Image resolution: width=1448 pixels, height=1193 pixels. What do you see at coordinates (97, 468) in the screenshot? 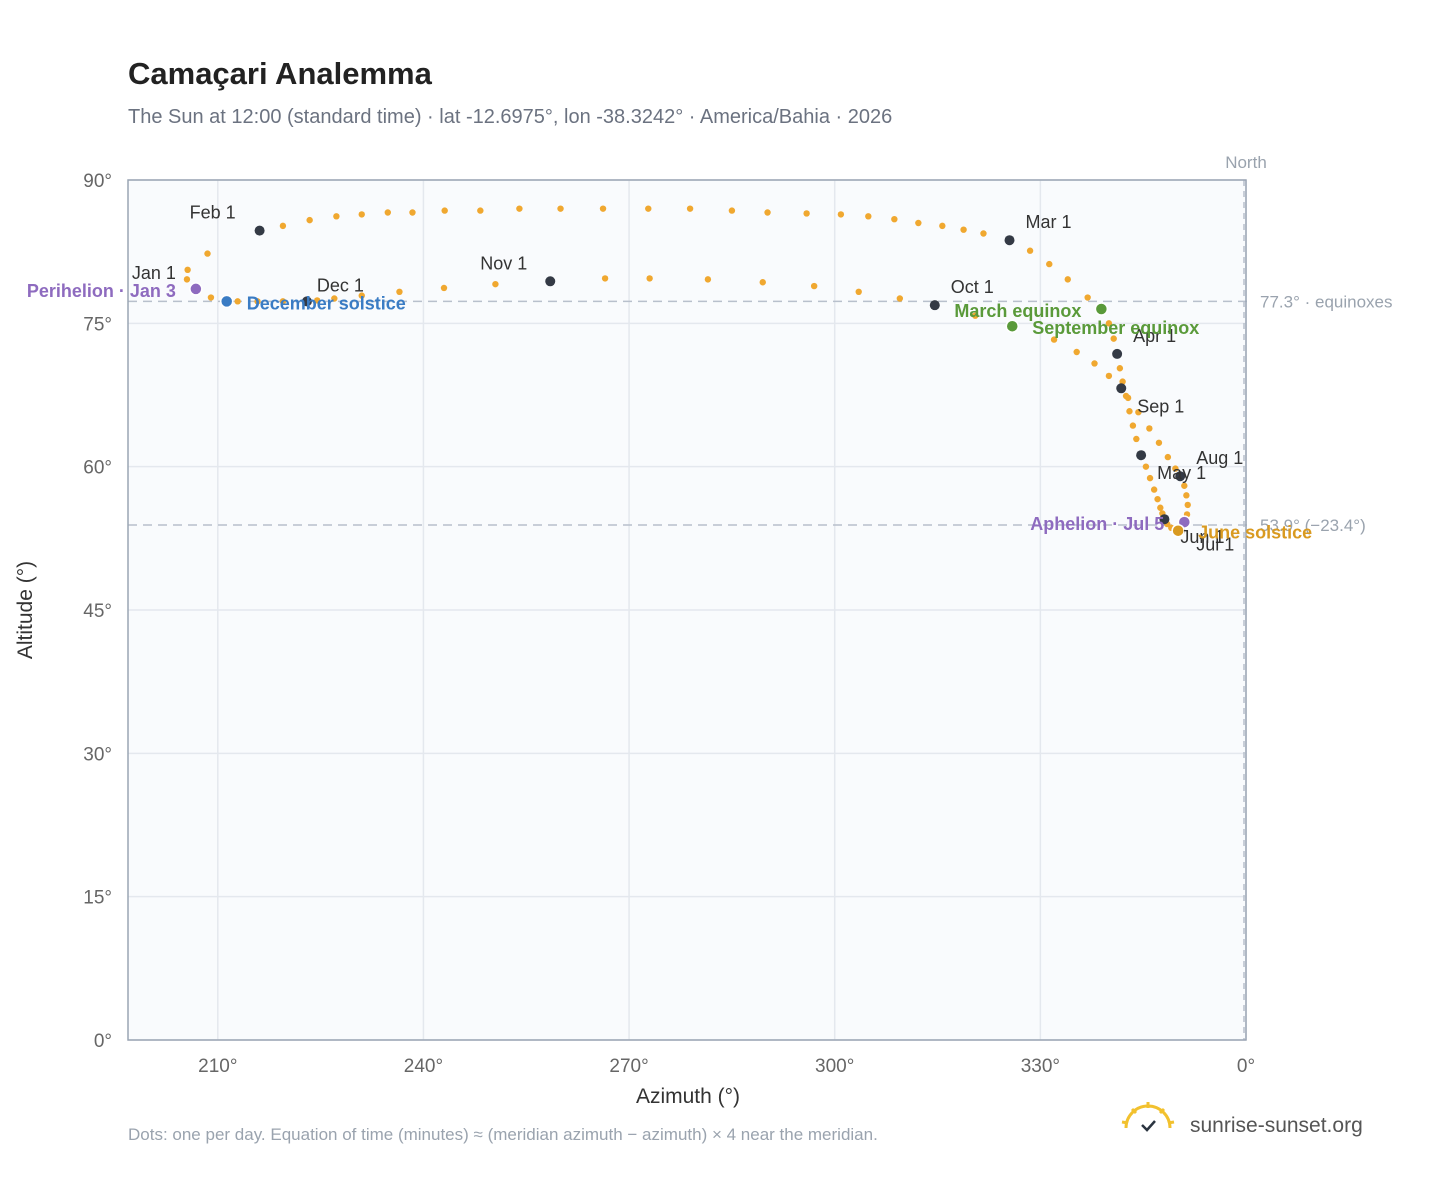
I see `y-tick-label: 60°` at bounding box center [97, 468].